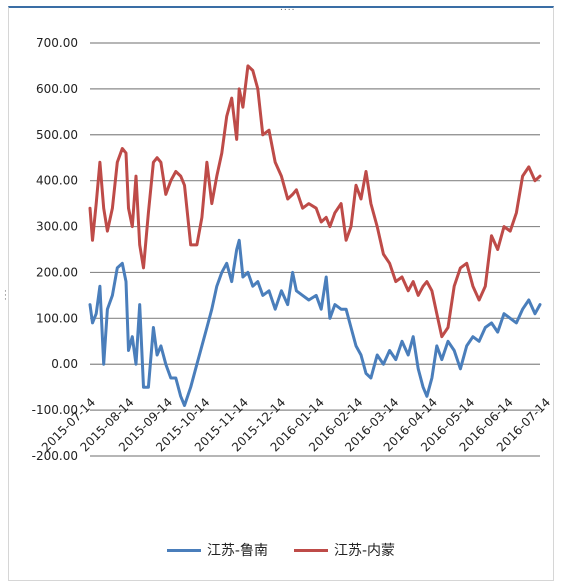  Describe the element at coordinates (57, 89) in the screenshot. I see `y-tick-label: 600.00` at that location.